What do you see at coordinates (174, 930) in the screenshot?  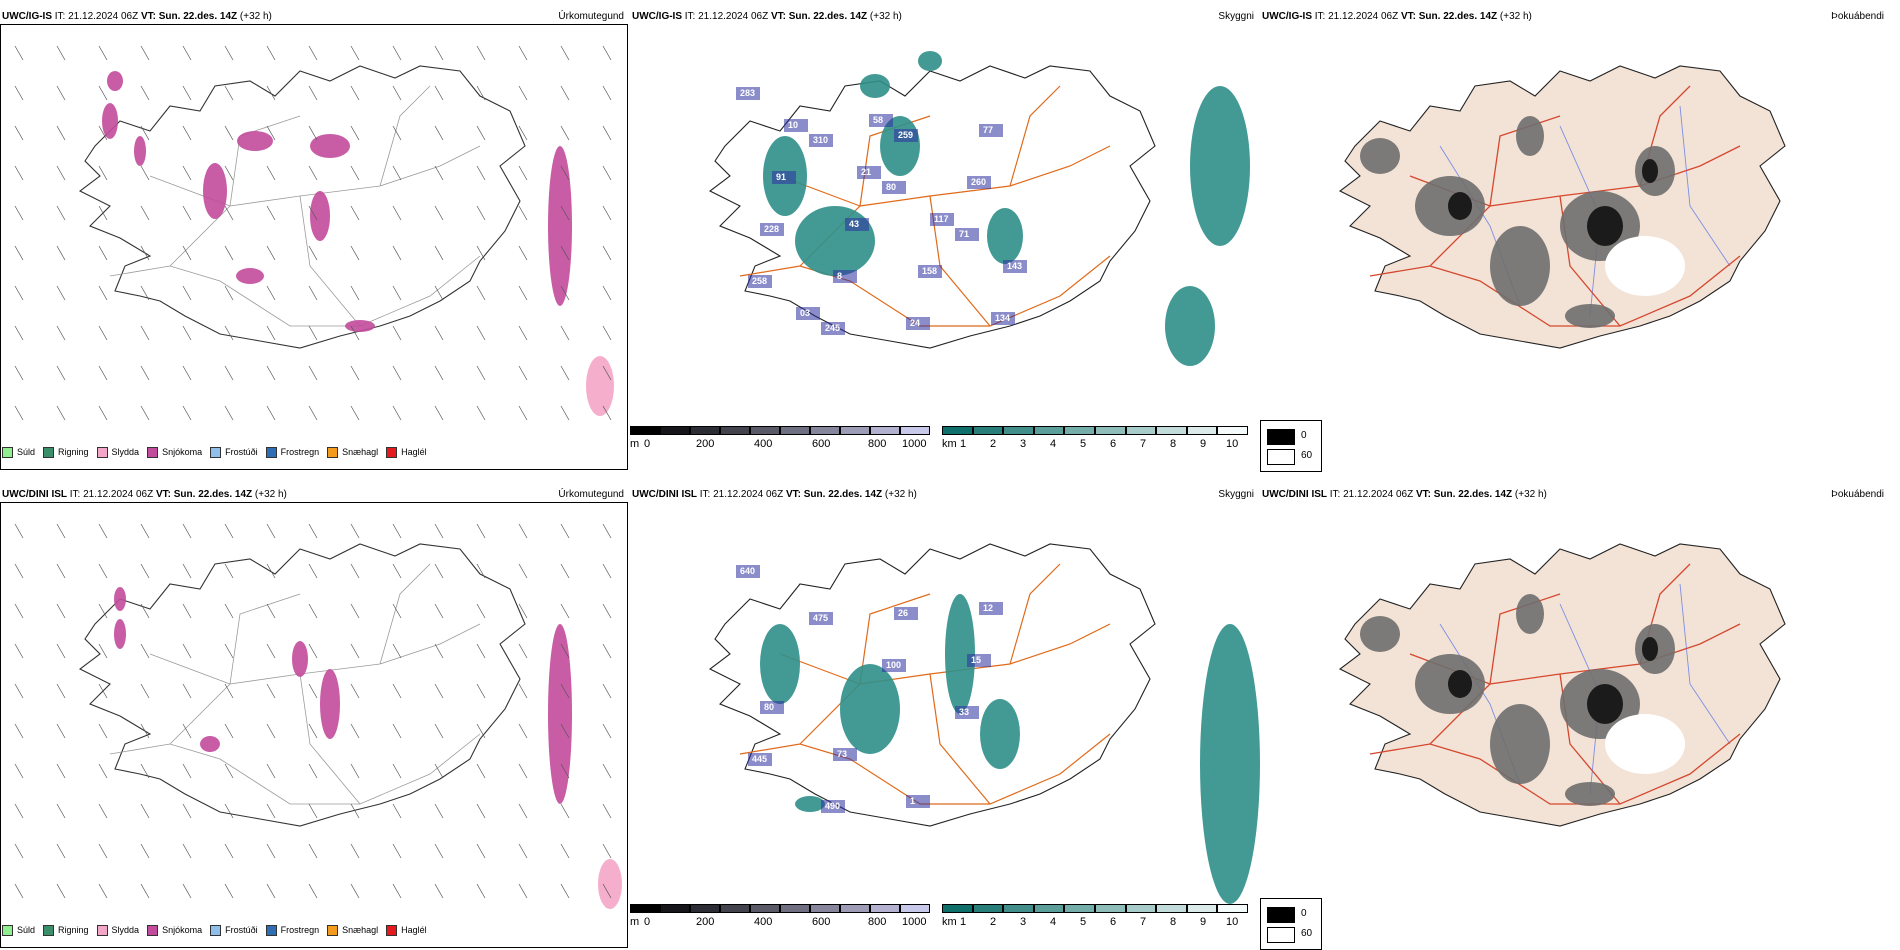 I see `legend-item-snjokoma: Snjókoma` at bounding box center [174, 930].